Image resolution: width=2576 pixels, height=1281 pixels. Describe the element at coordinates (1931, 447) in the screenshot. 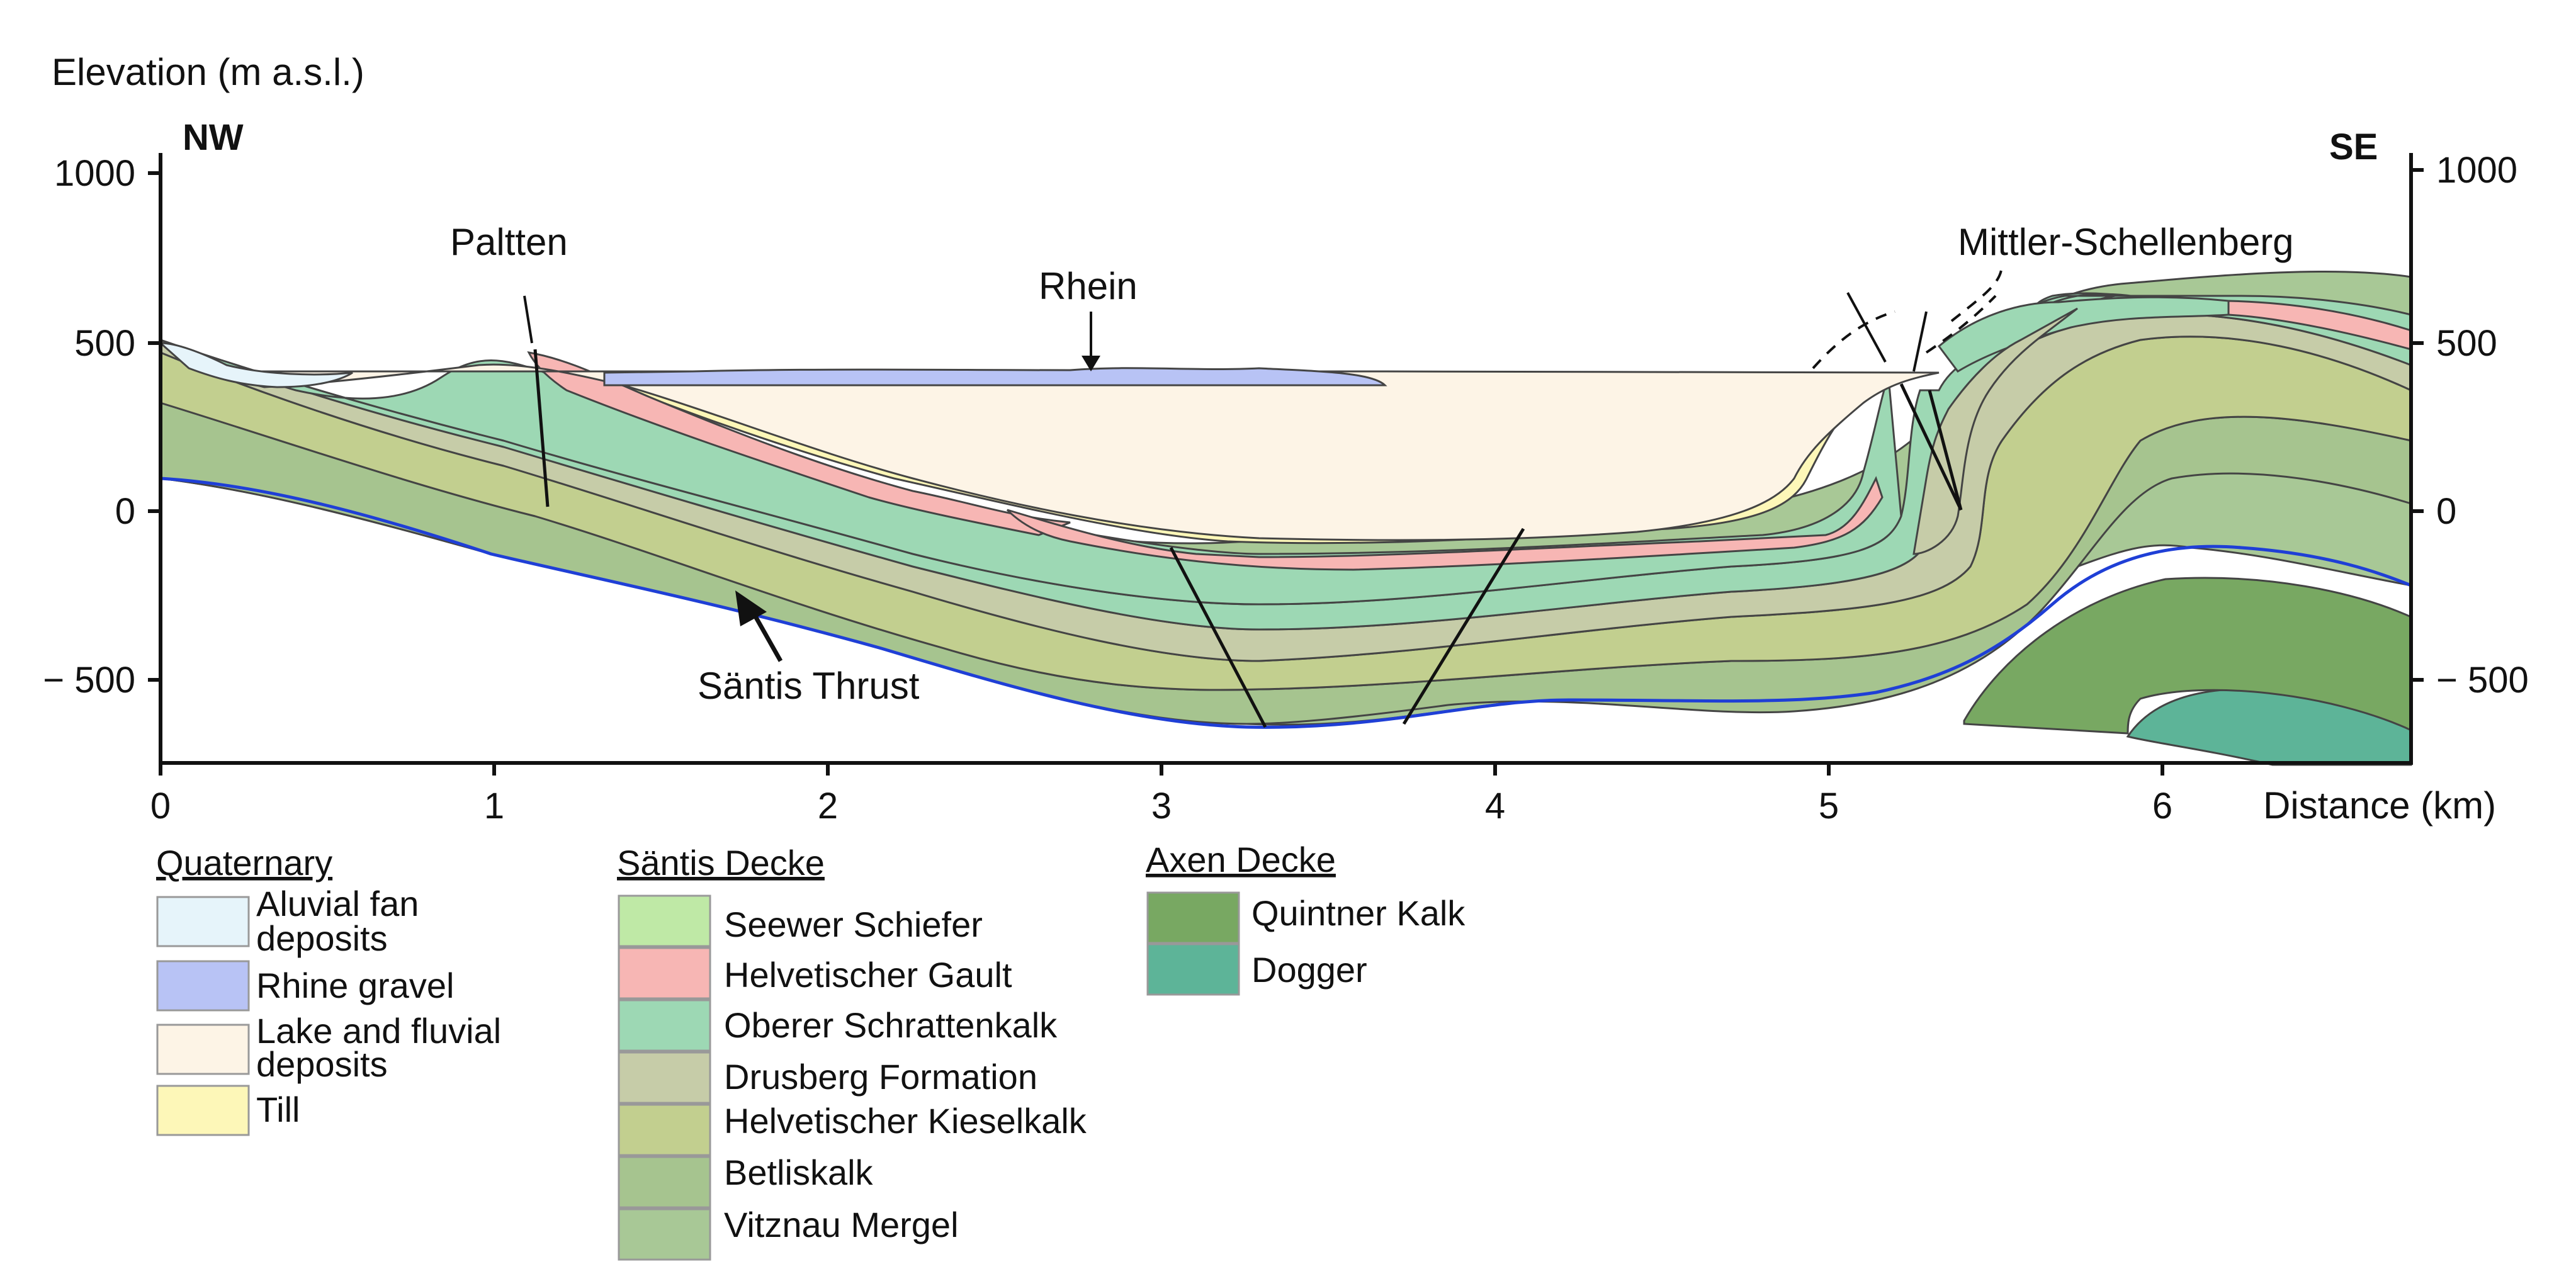

I see `fault-mittler` at that location.